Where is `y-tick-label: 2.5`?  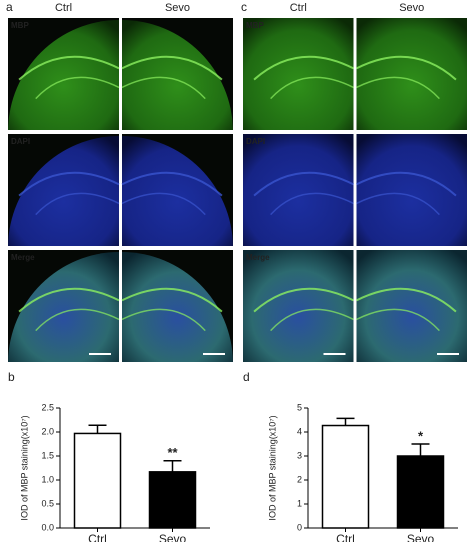 y-tick-label: 2.5 is located at coordinates (47, 407).